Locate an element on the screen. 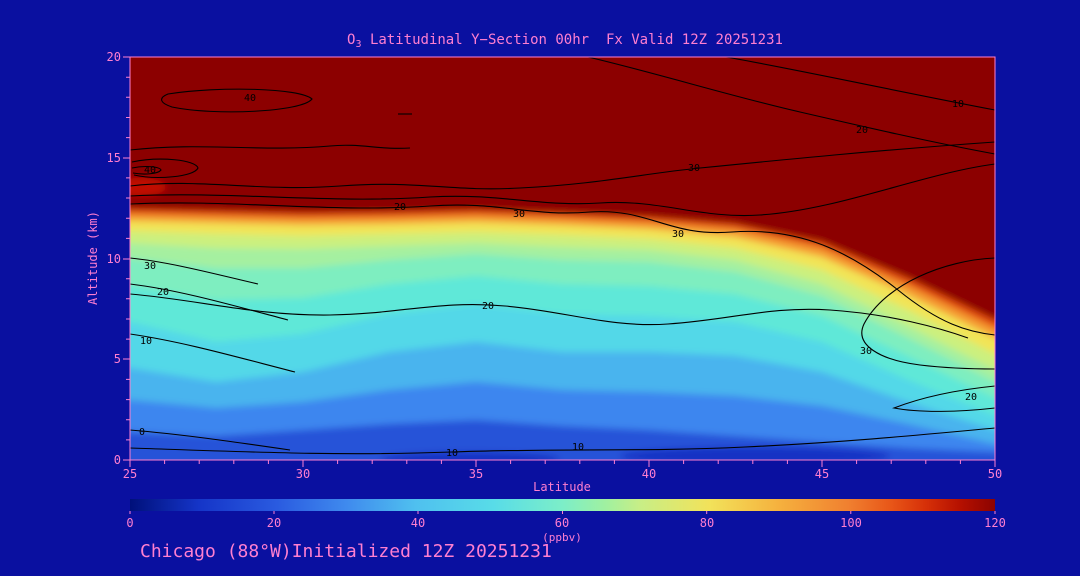 This screenshot has height=576, width=1080. y-tick-label: 10 is located at coordinates (114, 259).